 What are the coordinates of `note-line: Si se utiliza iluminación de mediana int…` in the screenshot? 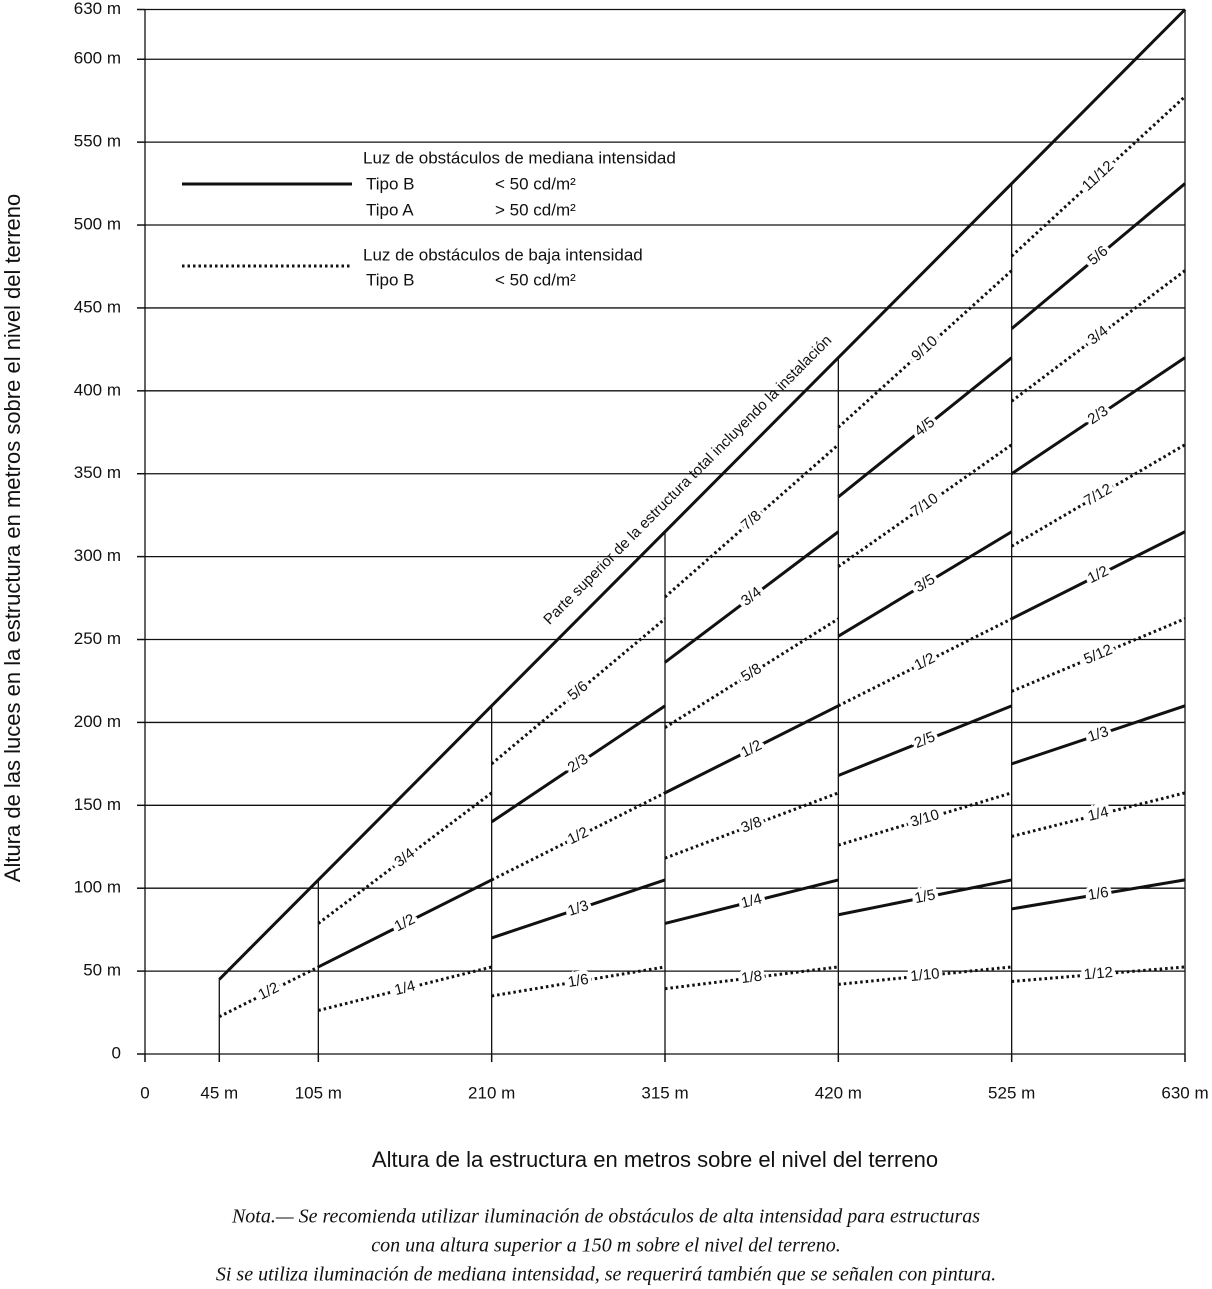 It's located at (606, 1275).